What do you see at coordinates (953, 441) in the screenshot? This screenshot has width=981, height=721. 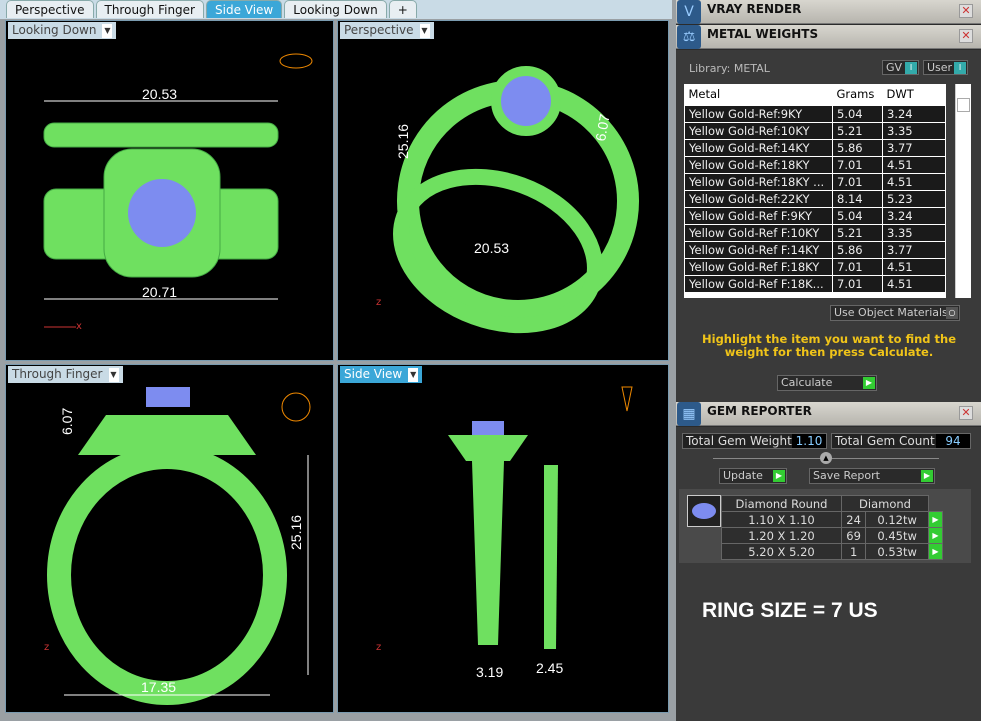 I see `total-gem-count-value: 94` at bounding box center [953, 441].